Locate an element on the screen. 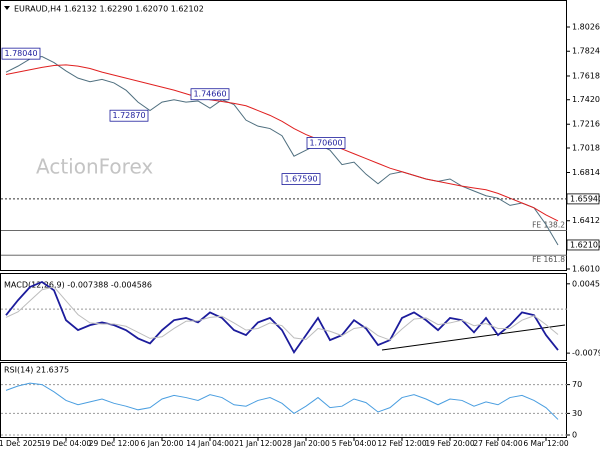  y-tick-label: -0.007957 is located at coordinates (586, 353).